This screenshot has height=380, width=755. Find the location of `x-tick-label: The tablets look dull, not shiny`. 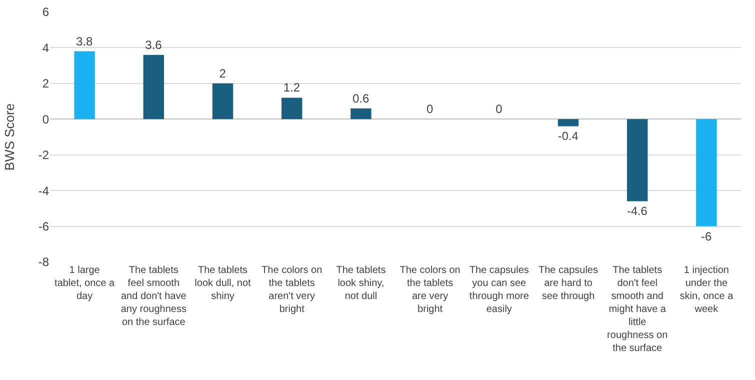

x-tick-label: The tablets look dull, not shiny is located at coordinates (223, 283).